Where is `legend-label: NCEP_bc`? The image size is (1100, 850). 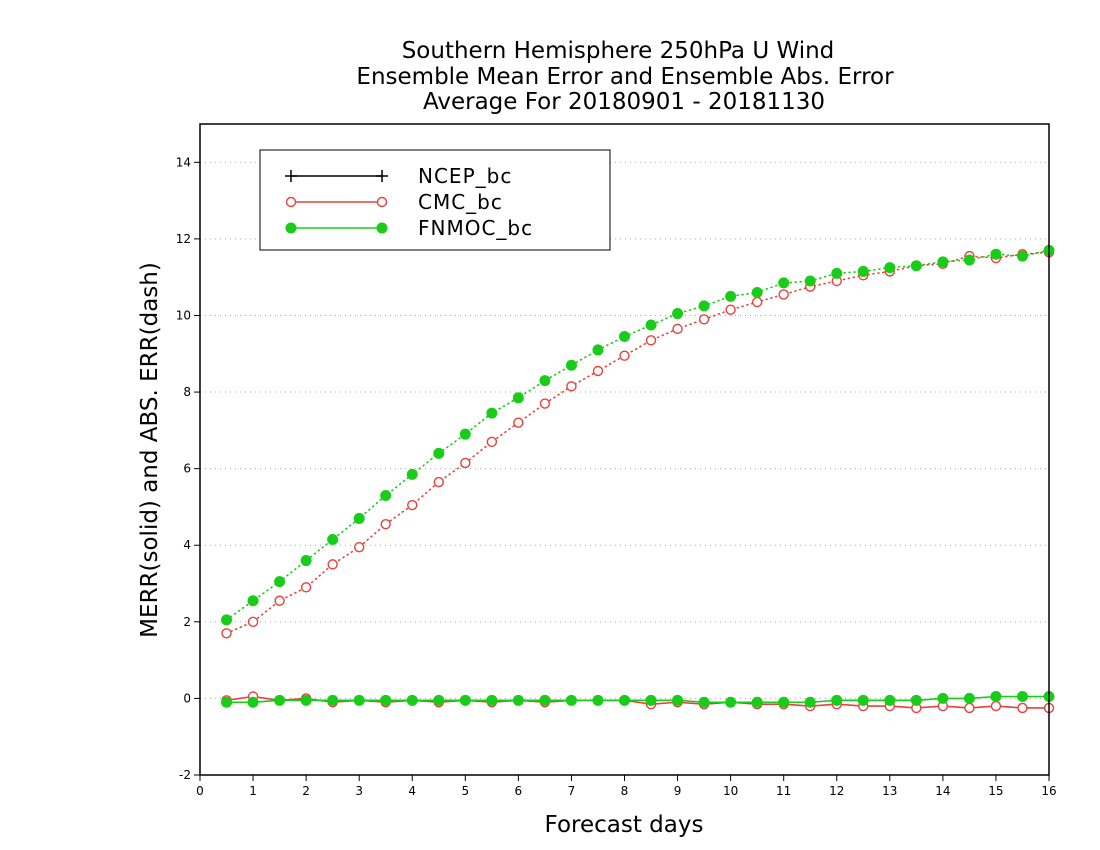
legend-label: NCEP_bc is located at coordinates (465, 176).